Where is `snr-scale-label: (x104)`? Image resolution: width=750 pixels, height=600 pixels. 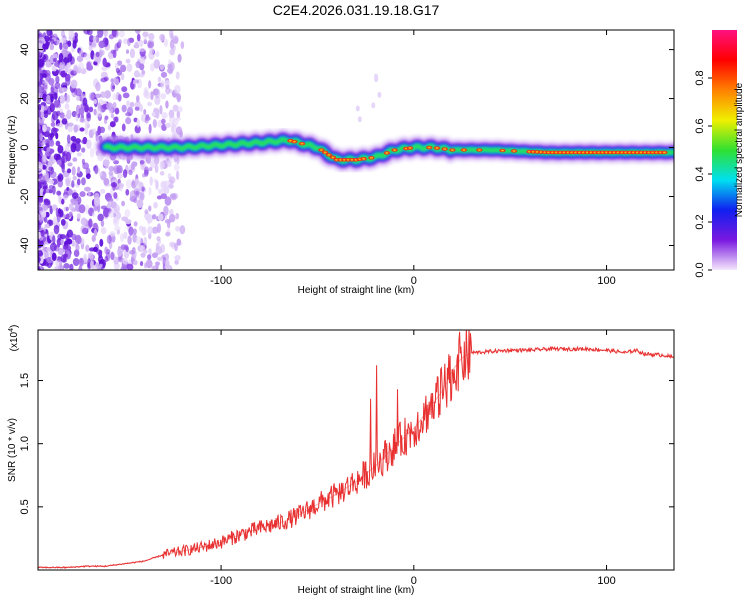 snr-scale-label: (x104) is located at coordinates (14, 338).